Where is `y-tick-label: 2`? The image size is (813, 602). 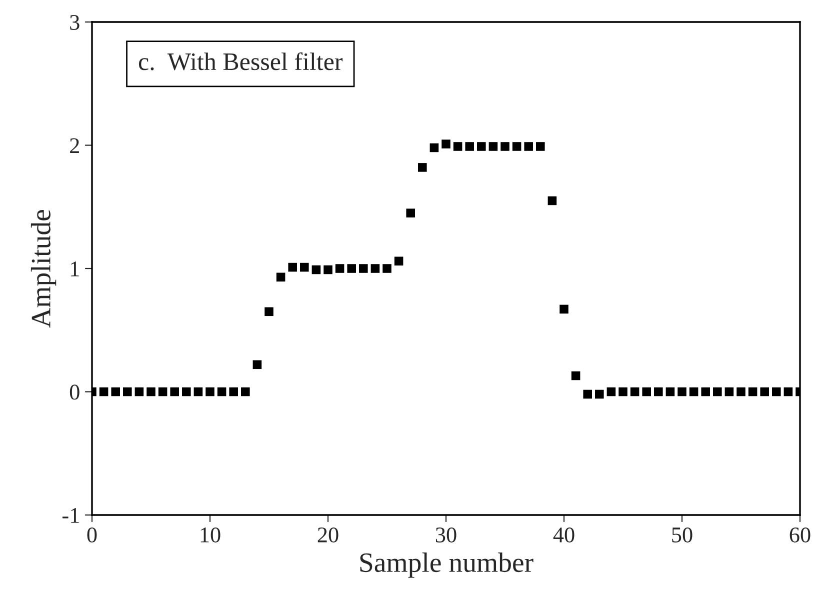 y-tick-label: 2 is located at coordinates (74, 145).